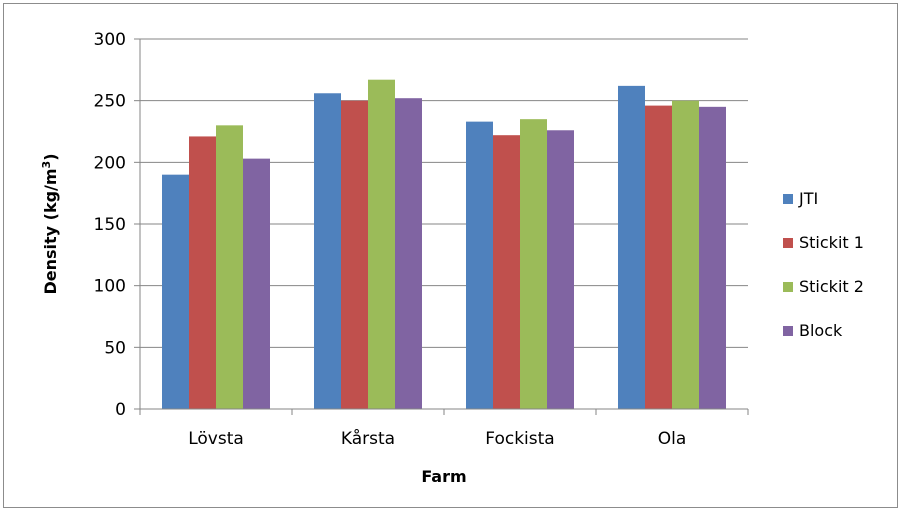 Image resolution: width=902 pixels, height=512 pixels. What do you see at coordinates (672, 439) in the screenshot?
I see `x-tick-label: Ola` at bounding box center [672, 439].